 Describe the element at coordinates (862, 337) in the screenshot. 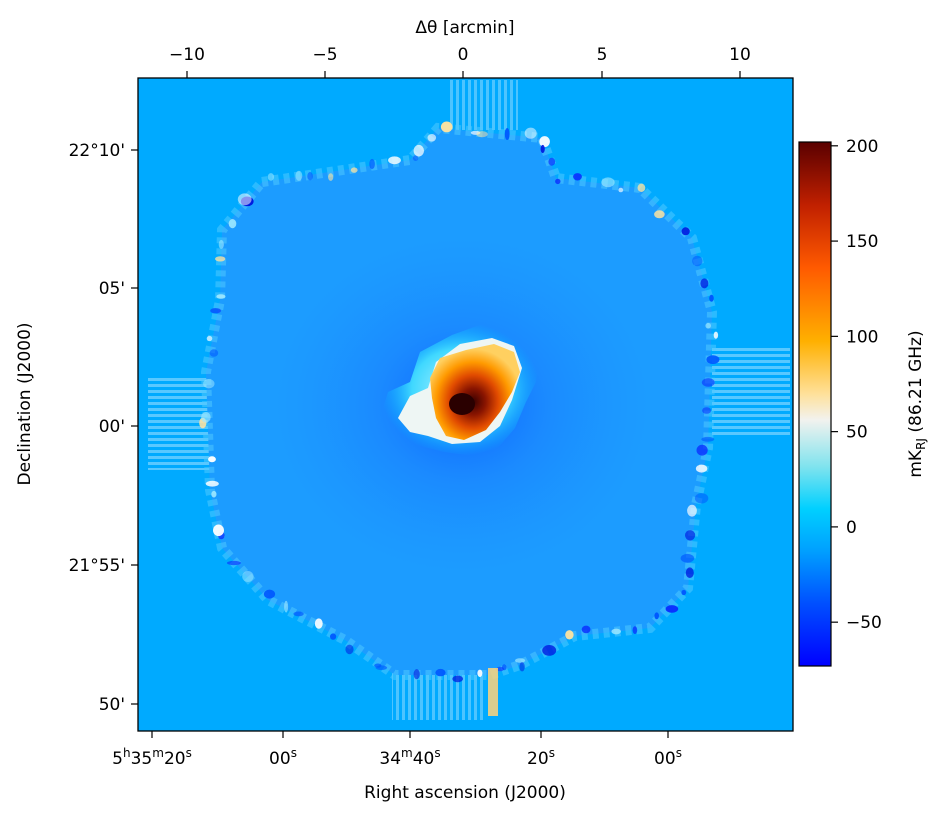

I see `colorbar-tick-label: 100` at that location.